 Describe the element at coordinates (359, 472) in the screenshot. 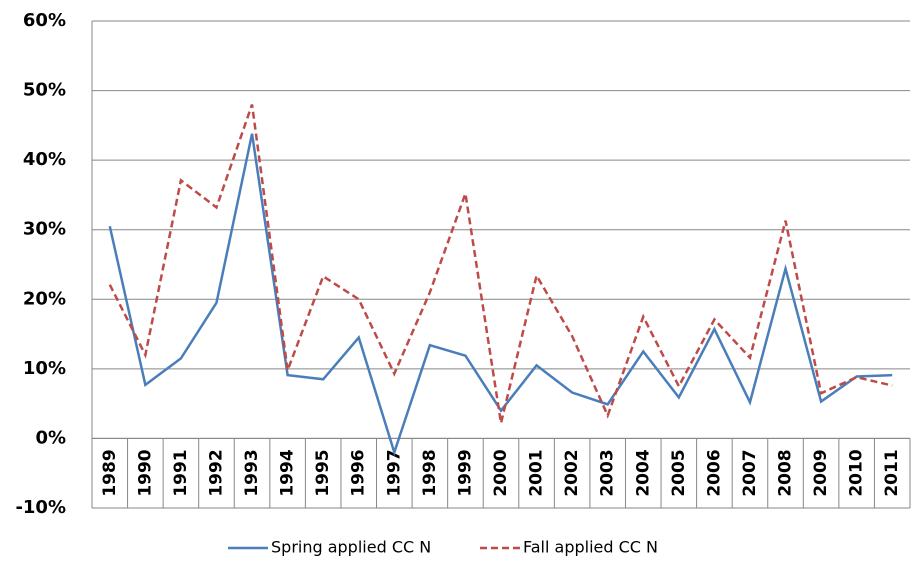

I see `x-tick-label: 1996` at that location.